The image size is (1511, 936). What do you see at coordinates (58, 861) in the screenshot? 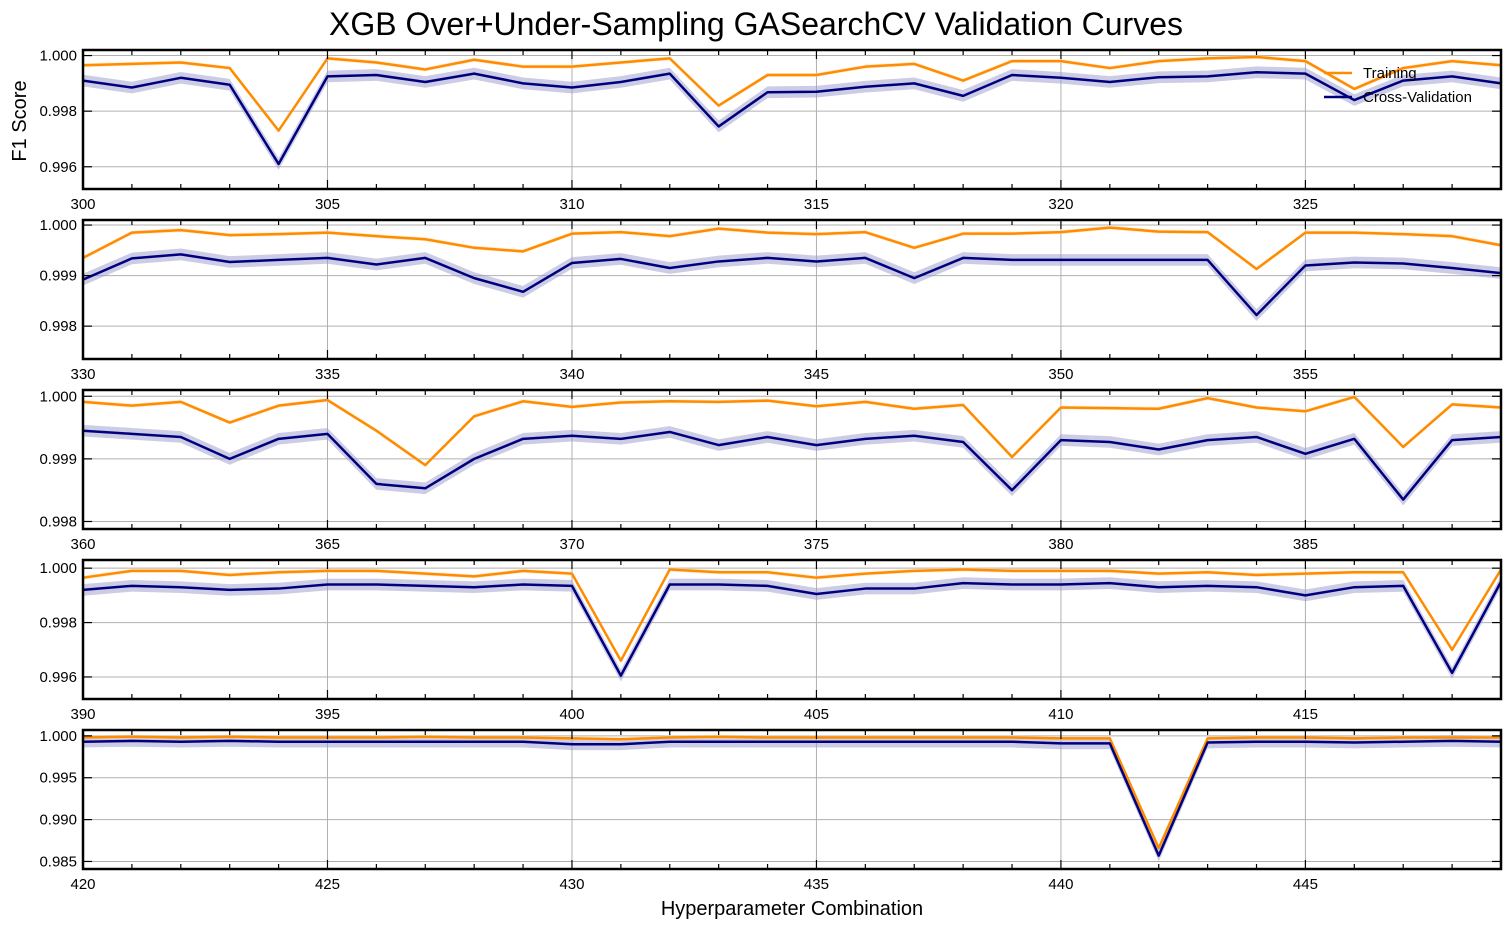
I see `y-tick-label: 0.985` at bounding box center [58, 861].